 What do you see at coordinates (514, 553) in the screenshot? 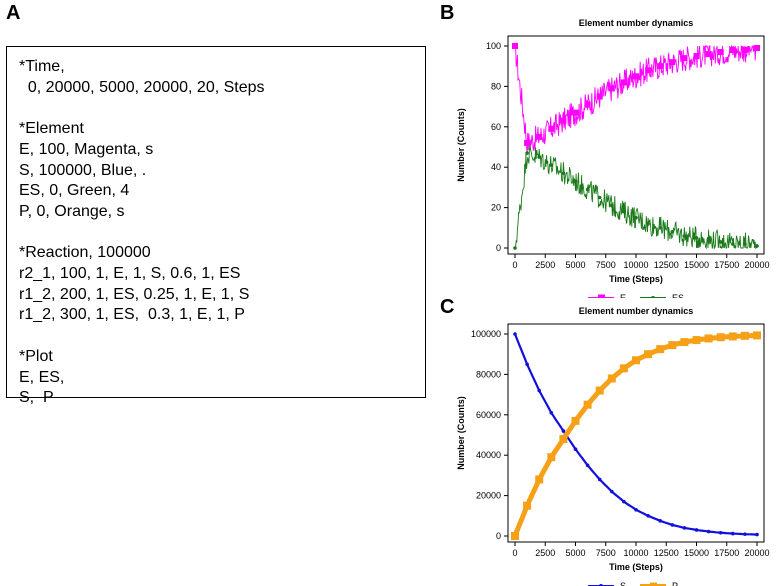
I see `x-tick-label: 0` at bounding box center [514, 553].